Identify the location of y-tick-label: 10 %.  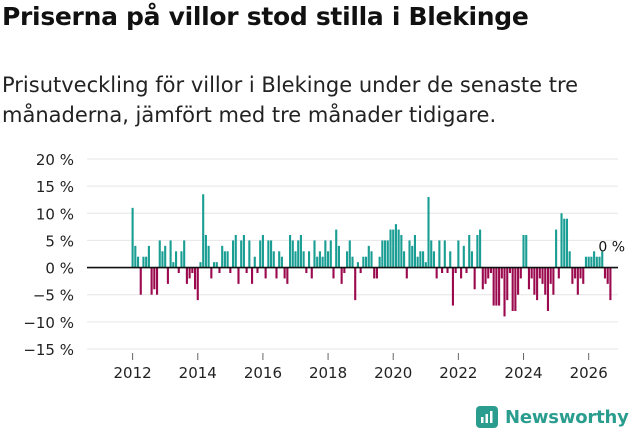
(55, 214).